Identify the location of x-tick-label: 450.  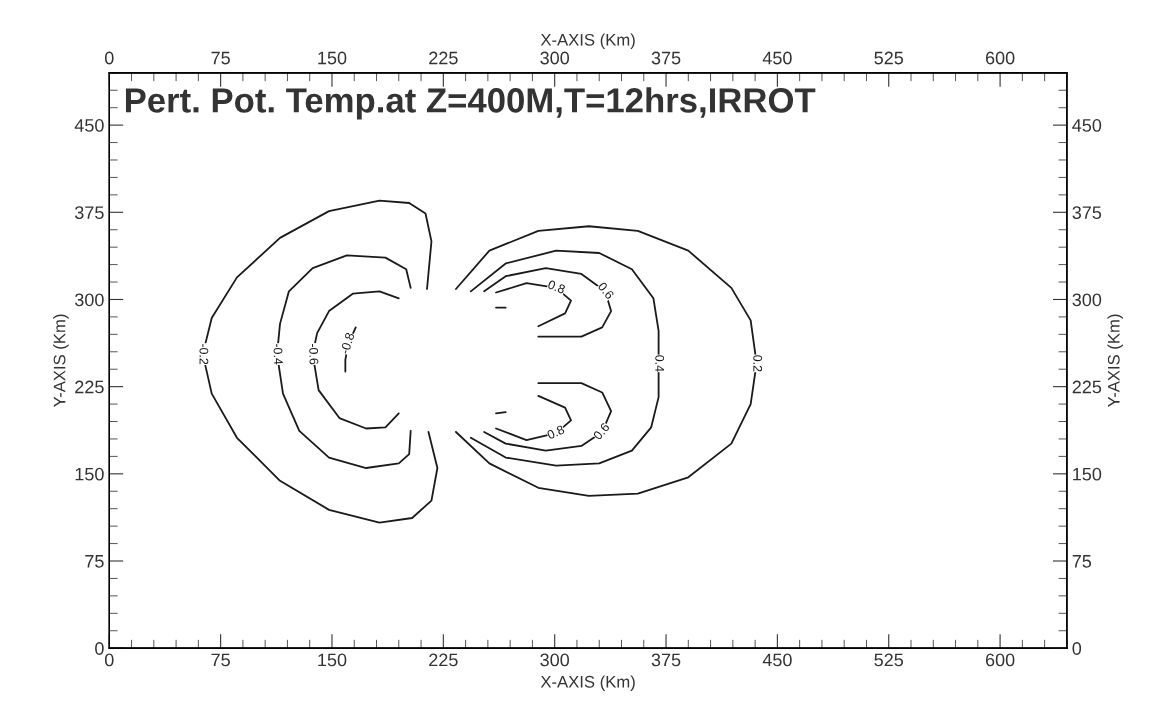
(777, 660).